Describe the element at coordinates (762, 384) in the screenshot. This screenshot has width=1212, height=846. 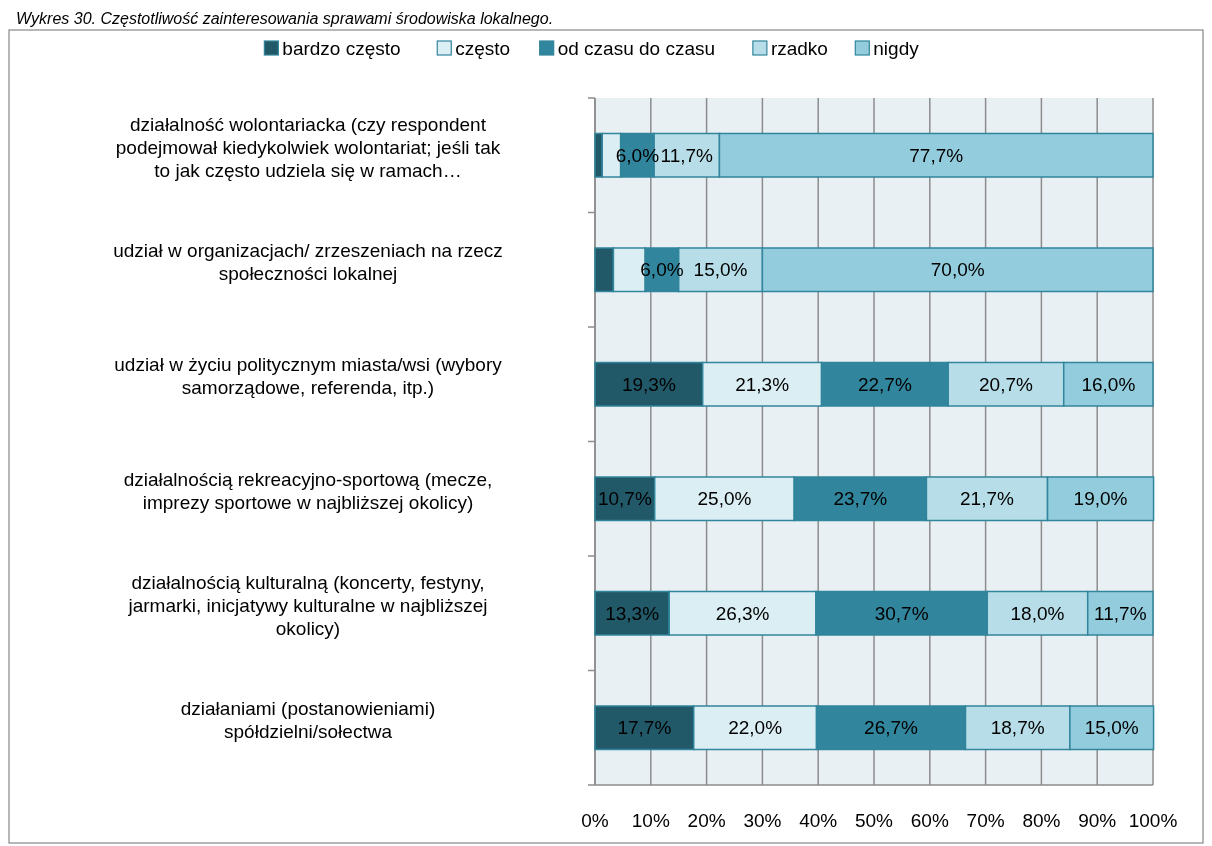
I see `data-label: 21,3%` at that location.